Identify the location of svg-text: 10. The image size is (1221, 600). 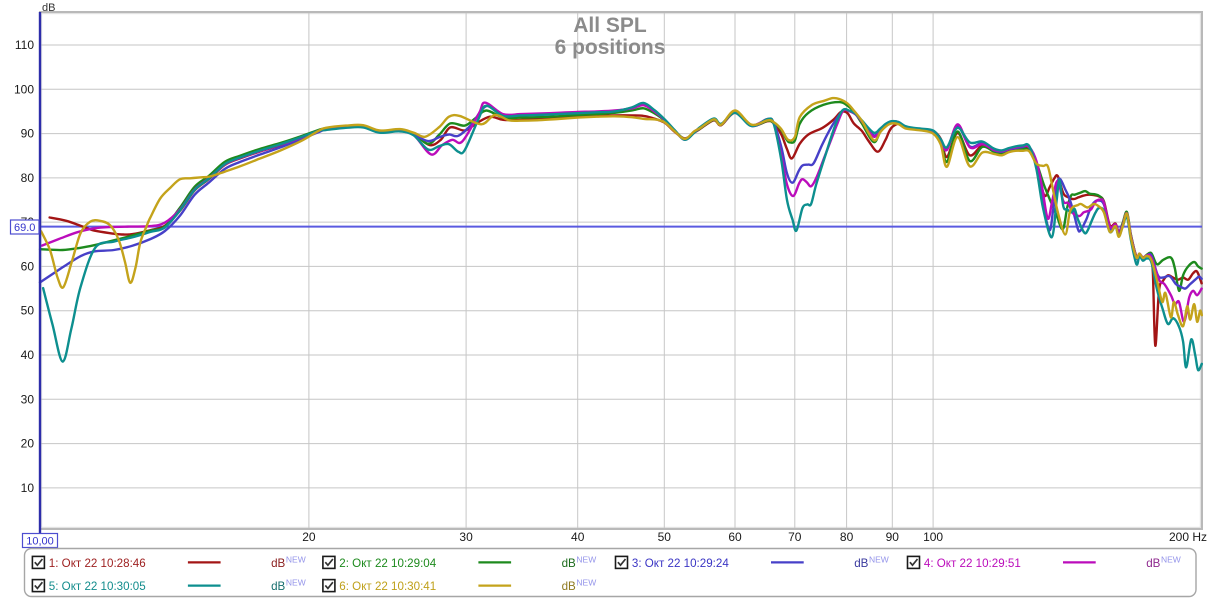
(28, 488).